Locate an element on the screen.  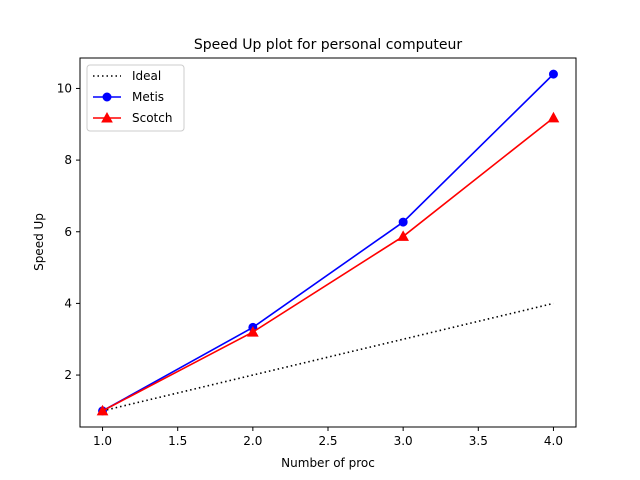
x-tick-label: 1.0 is located at coordinates (102, 441).